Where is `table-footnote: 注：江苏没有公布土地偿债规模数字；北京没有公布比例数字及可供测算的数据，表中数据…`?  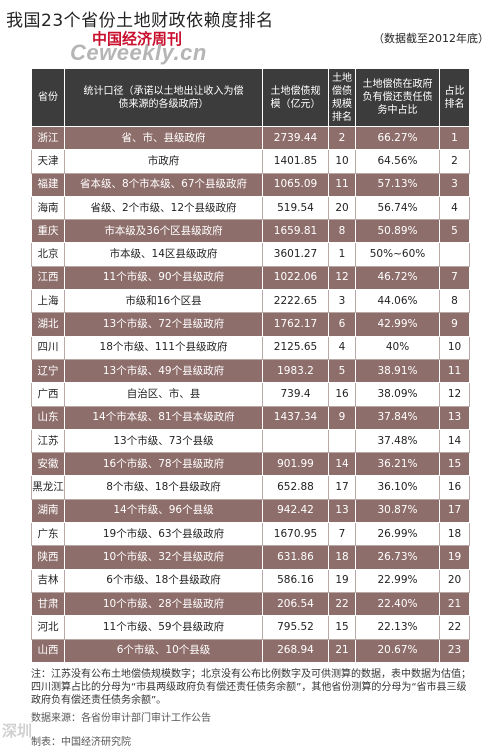
table-footnote: 注：江苏没有公布土地偿债规模数字；北京没有公布比例数字及可供测算的数据，表中数据… is located at coordinates (251, 687).